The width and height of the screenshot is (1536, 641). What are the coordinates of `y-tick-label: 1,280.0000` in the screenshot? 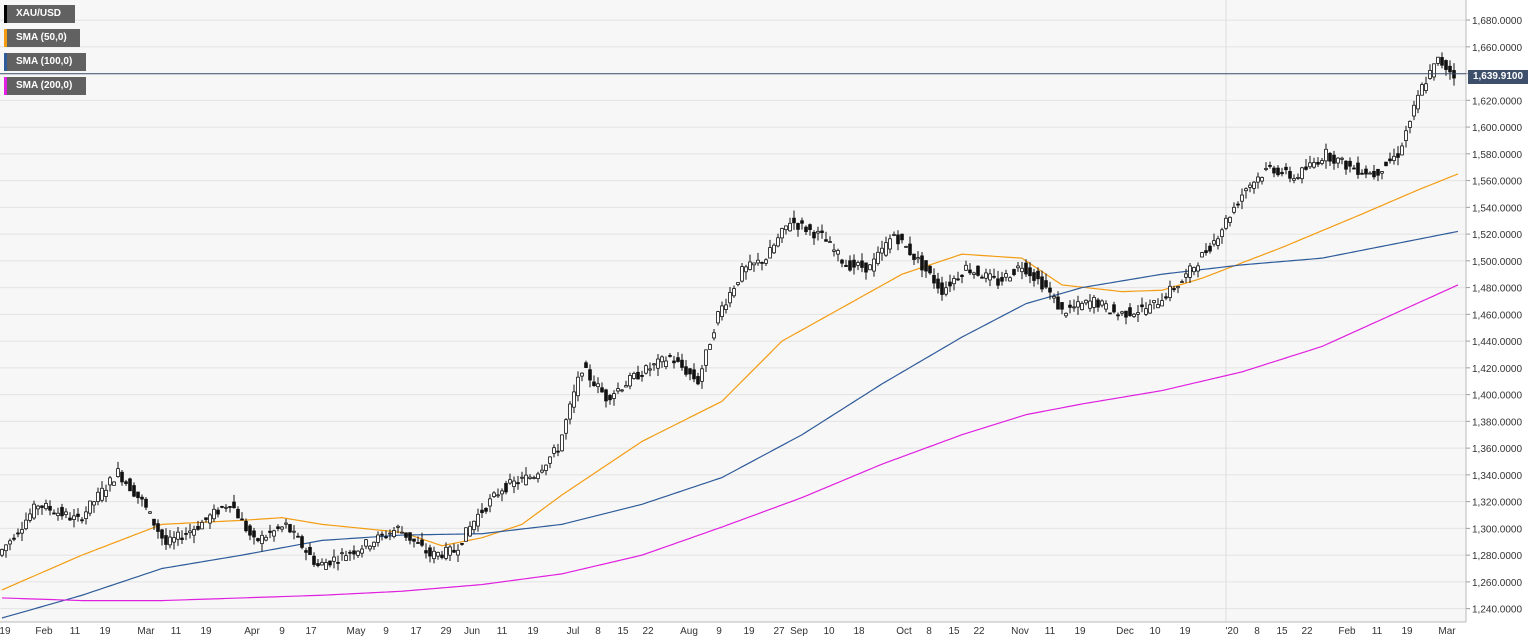 It's located at (1497, 556).